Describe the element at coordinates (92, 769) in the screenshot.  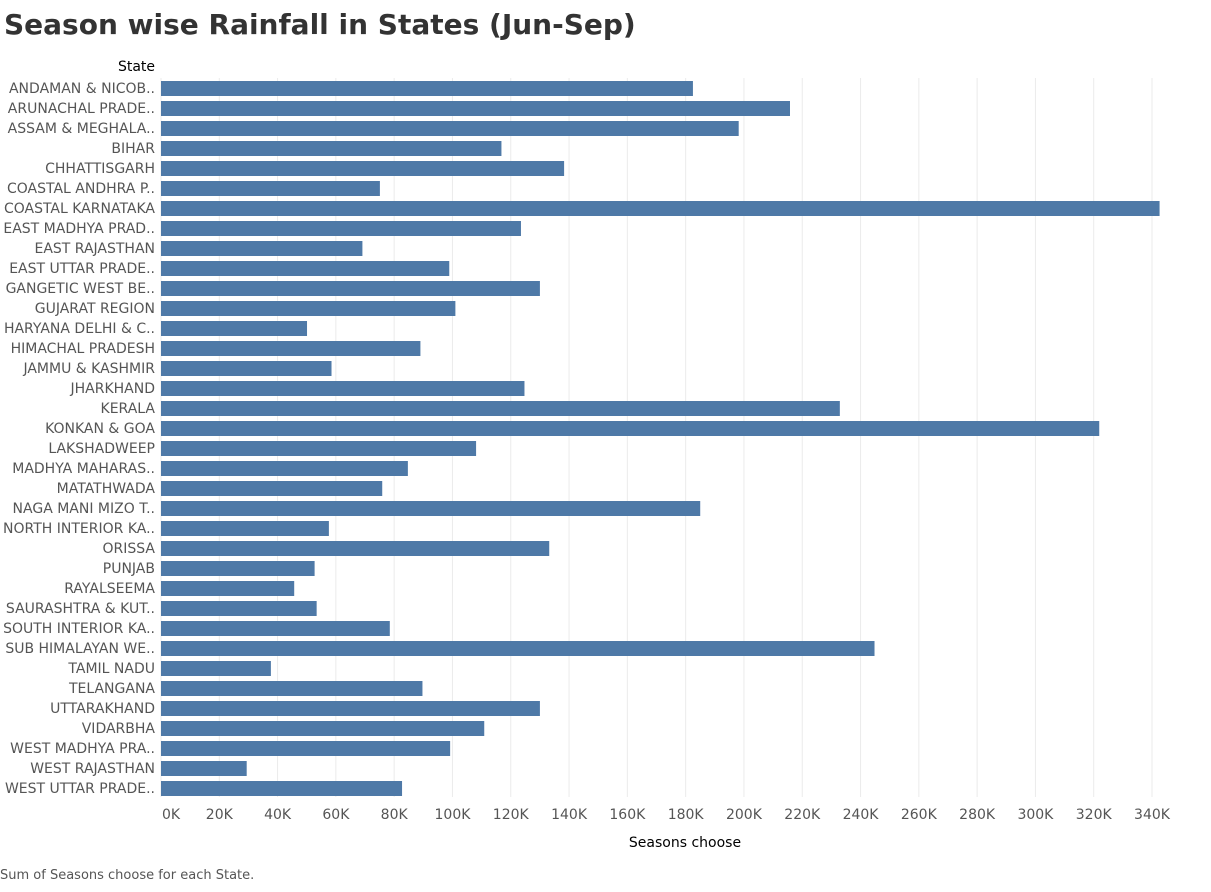
I see `category-label: WEST RAJASTHAN` at that location.